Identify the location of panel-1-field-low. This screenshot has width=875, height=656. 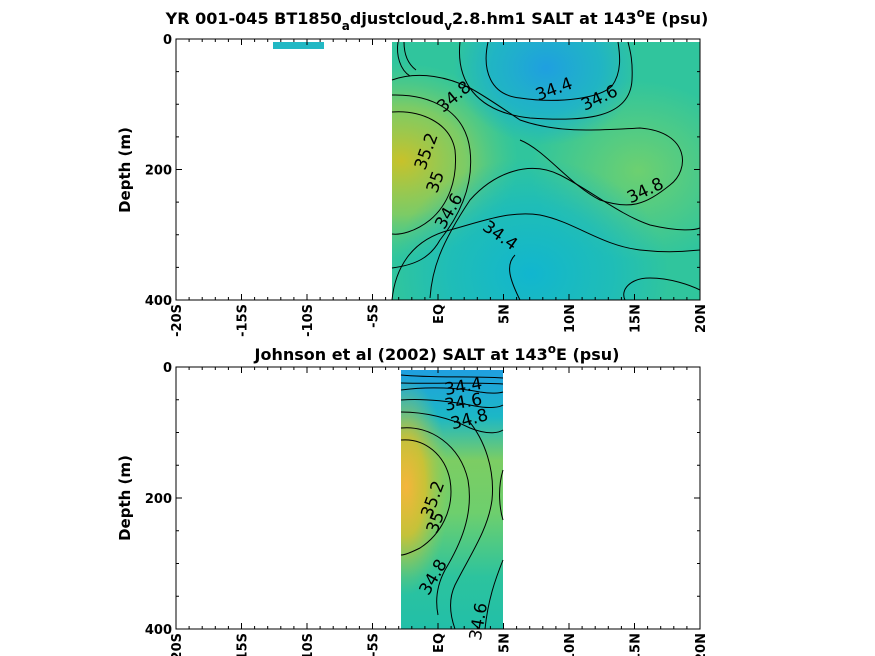
(546, 171).